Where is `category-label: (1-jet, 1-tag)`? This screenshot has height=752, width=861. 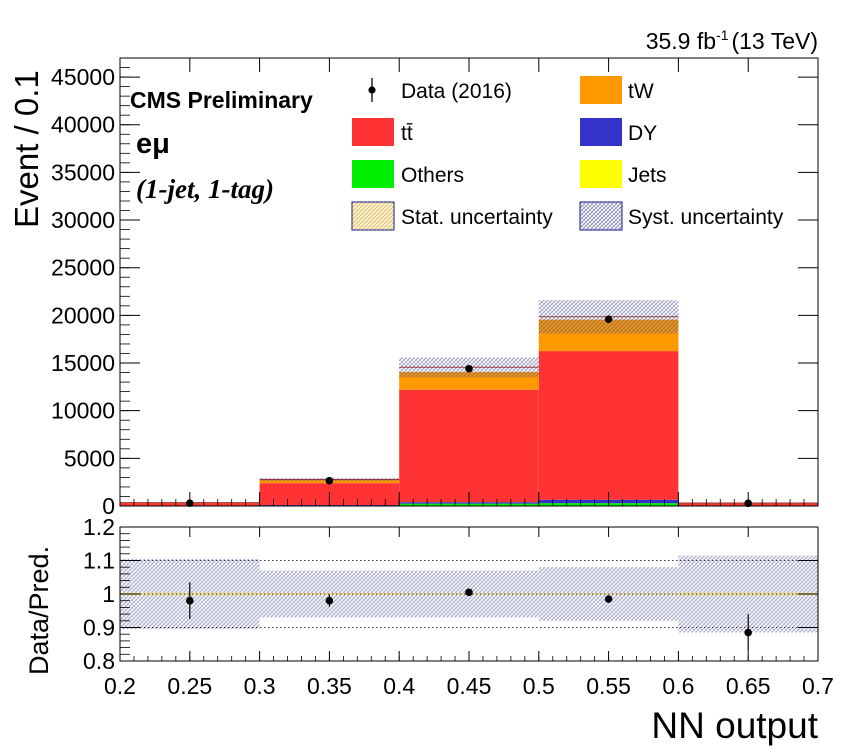 category-label: (1-jet, 1-tag) is located at coordinates (205, 189).